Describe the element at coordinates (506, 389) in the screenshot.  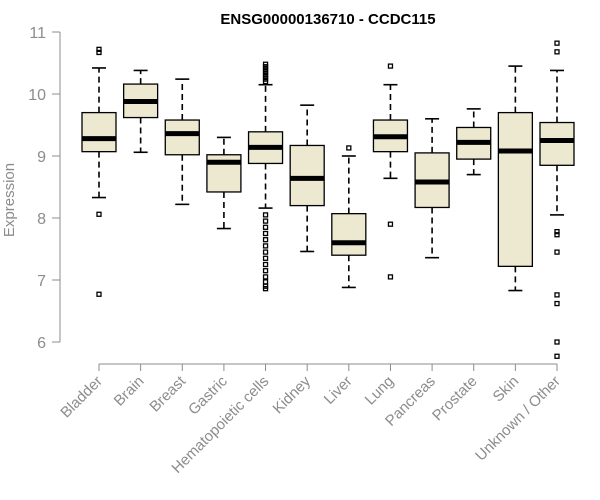
I see `x-tick-label: Skin` at that location.